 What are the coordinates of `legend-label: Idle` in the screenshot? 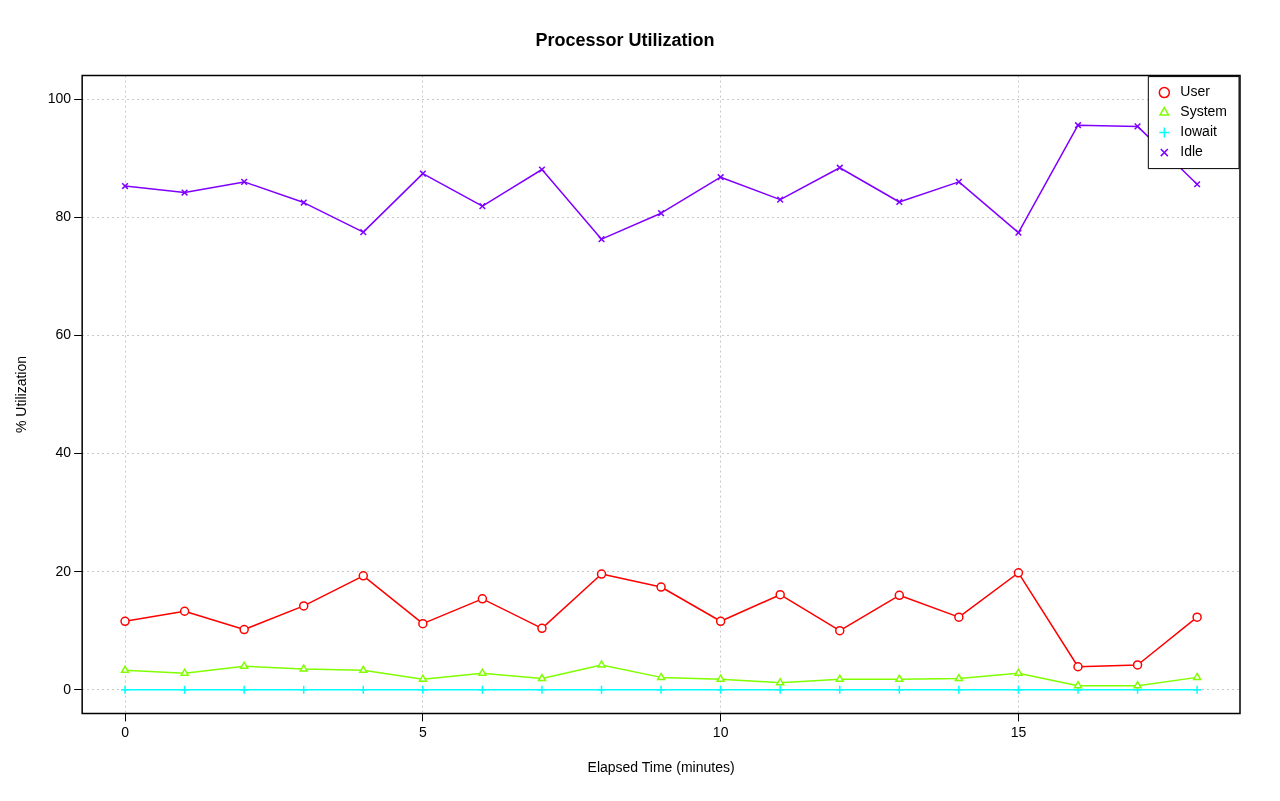 It's located at (1192, 151).